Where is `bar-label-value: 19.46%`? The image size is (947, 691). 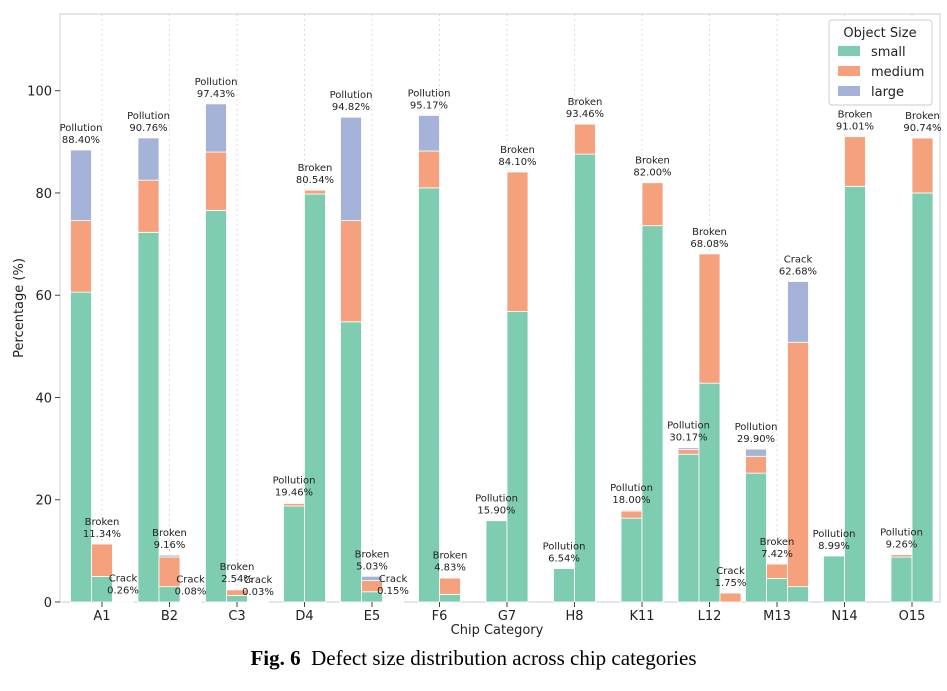 bar-label-value: 19.46% is located at coordinates (294, 493).